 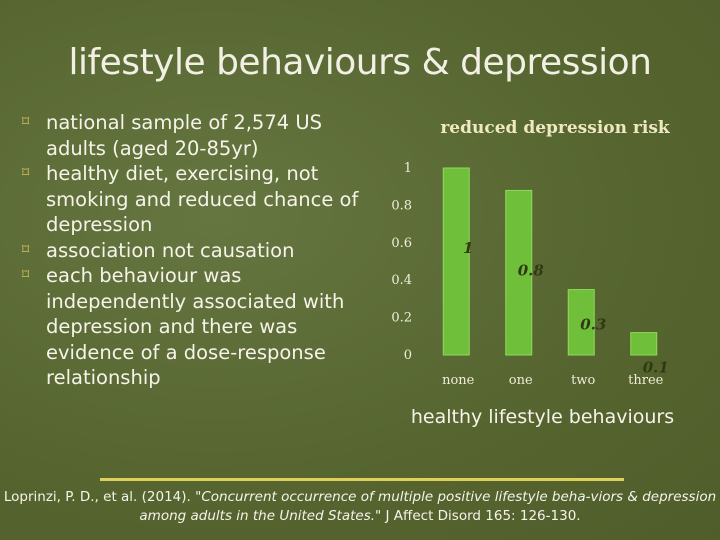 I want to click on bullet-text: association not causation, so click(x=170, y=250).